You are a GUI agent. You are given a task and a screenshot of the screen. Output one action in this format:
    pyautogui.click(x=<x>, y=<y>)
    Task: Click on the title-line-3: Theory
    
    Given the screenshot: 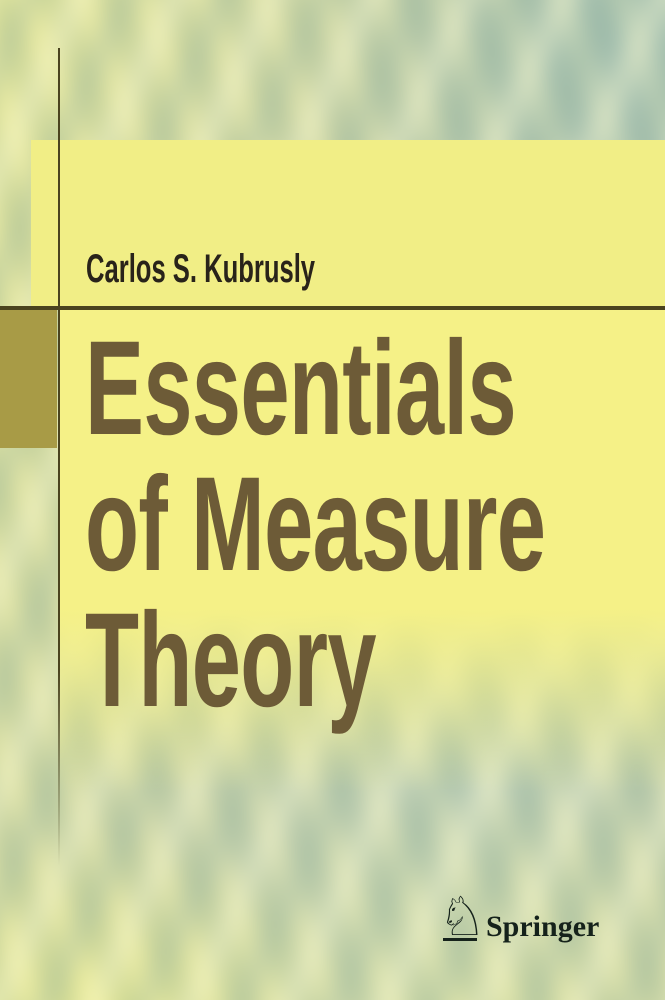 What is the action you would take?
    pyautogui.click(x=231, y=660)
    